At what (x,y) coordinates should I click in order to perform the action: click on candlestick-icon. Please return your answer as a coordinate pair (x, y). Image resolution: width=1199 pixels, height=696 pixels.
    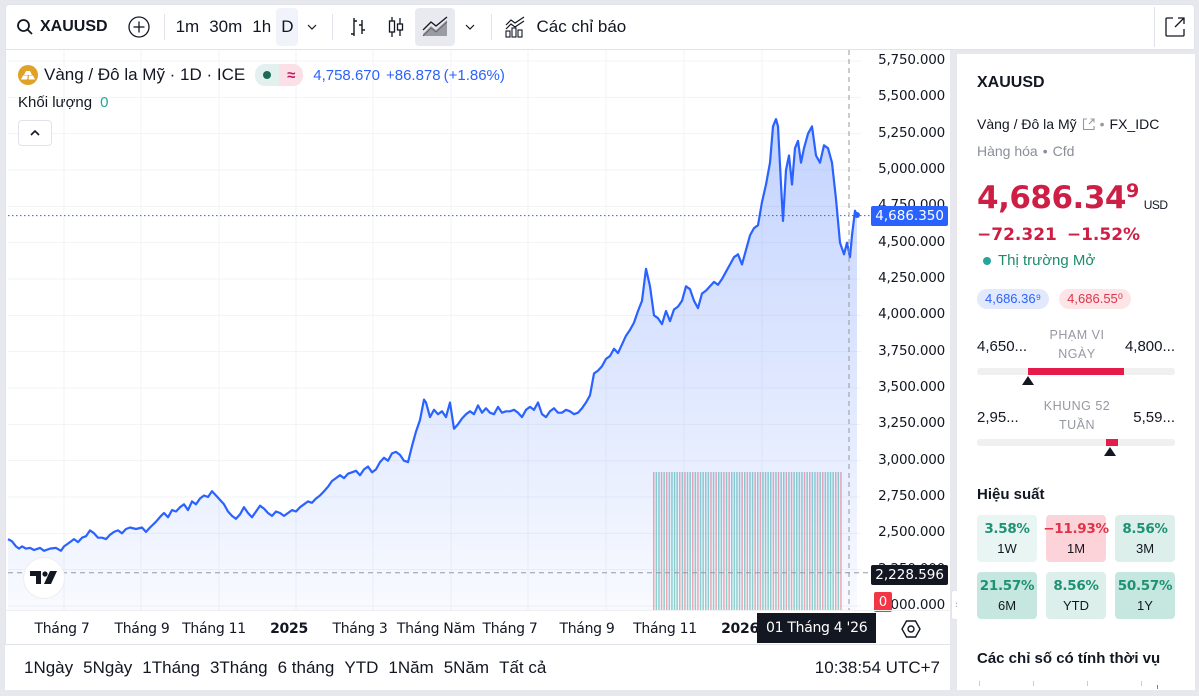
    Looking at the image, I should click on (396, 27).